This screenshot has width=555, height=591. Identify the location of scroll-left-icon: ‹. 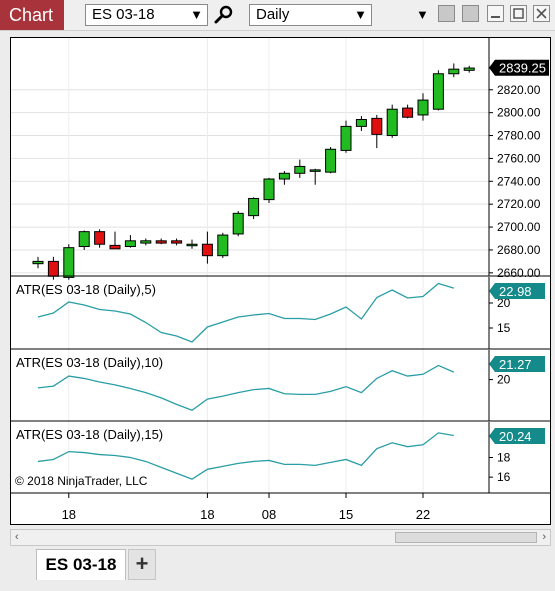
(17, 537).